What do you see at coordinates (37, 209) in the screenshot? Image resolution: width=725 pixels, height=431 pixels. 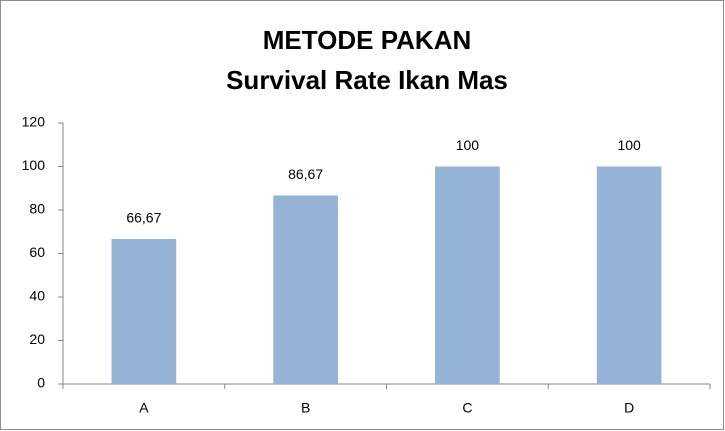 I see `y-tick-label: 80` at bounding box center [37, 209].